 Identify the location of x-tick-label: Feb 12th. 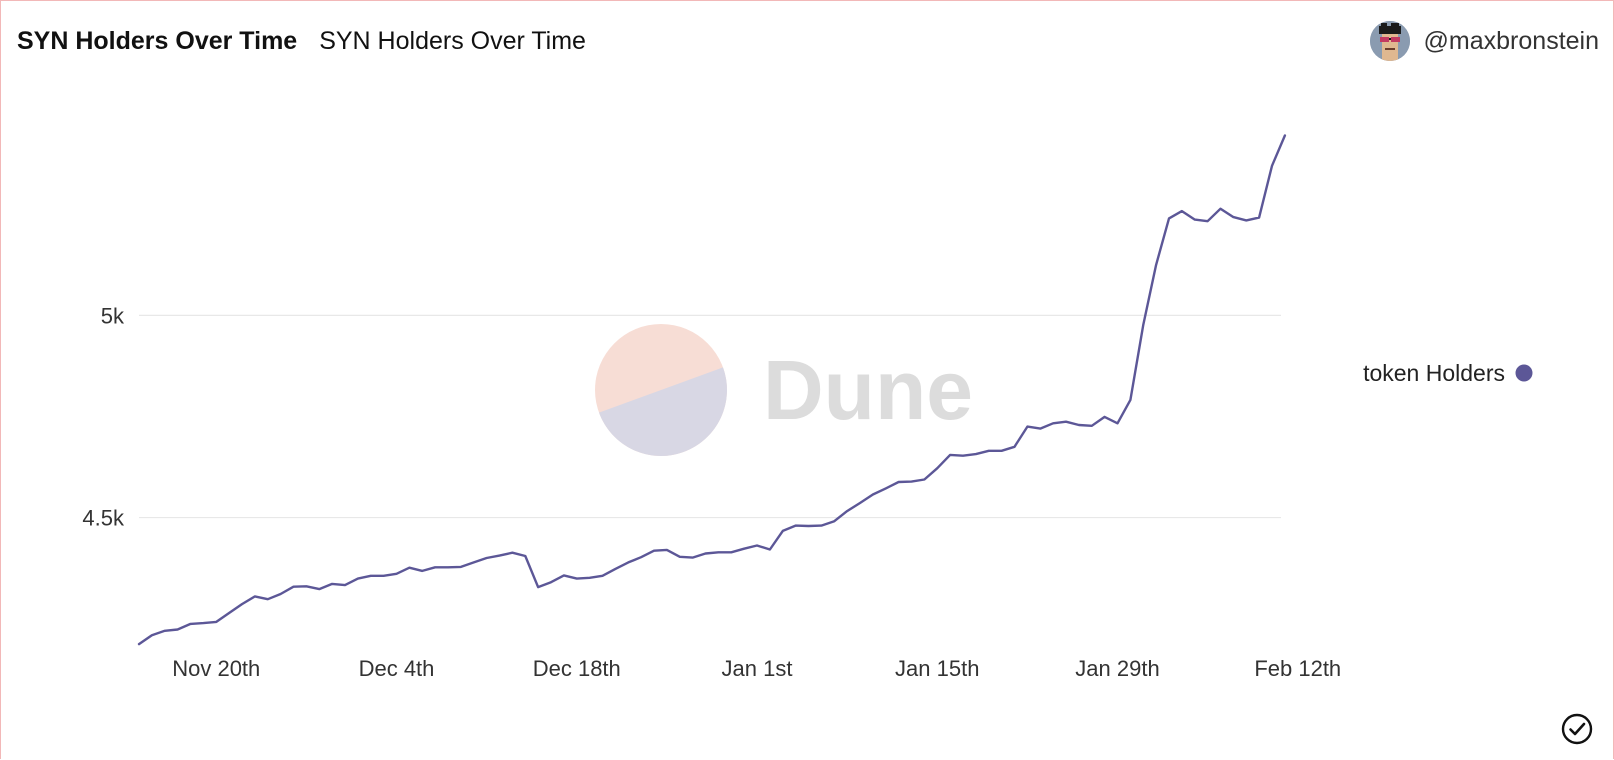
(1297, 668).